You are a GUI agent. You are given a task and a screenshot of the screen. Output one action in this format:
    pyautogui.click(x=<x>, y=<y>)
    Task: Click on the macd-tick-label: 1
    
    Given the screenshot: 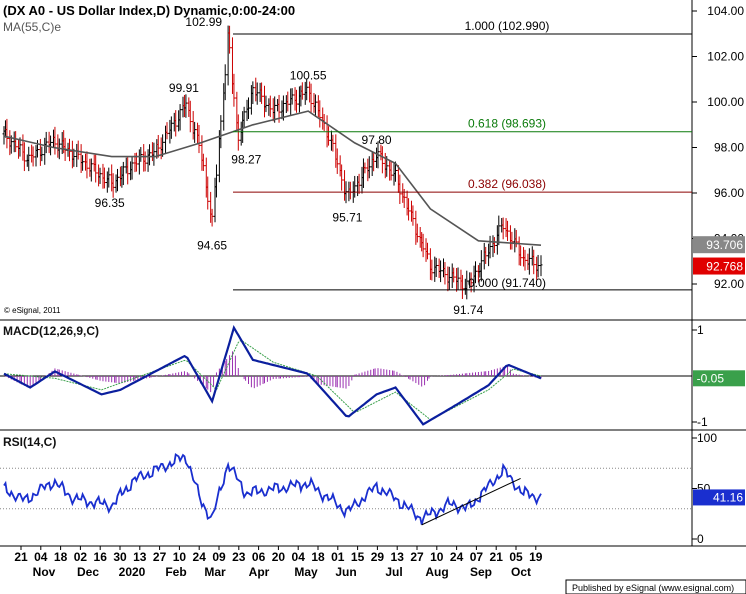 What is the action you would take?
    pyautogui.click(x=700, y=330)
    